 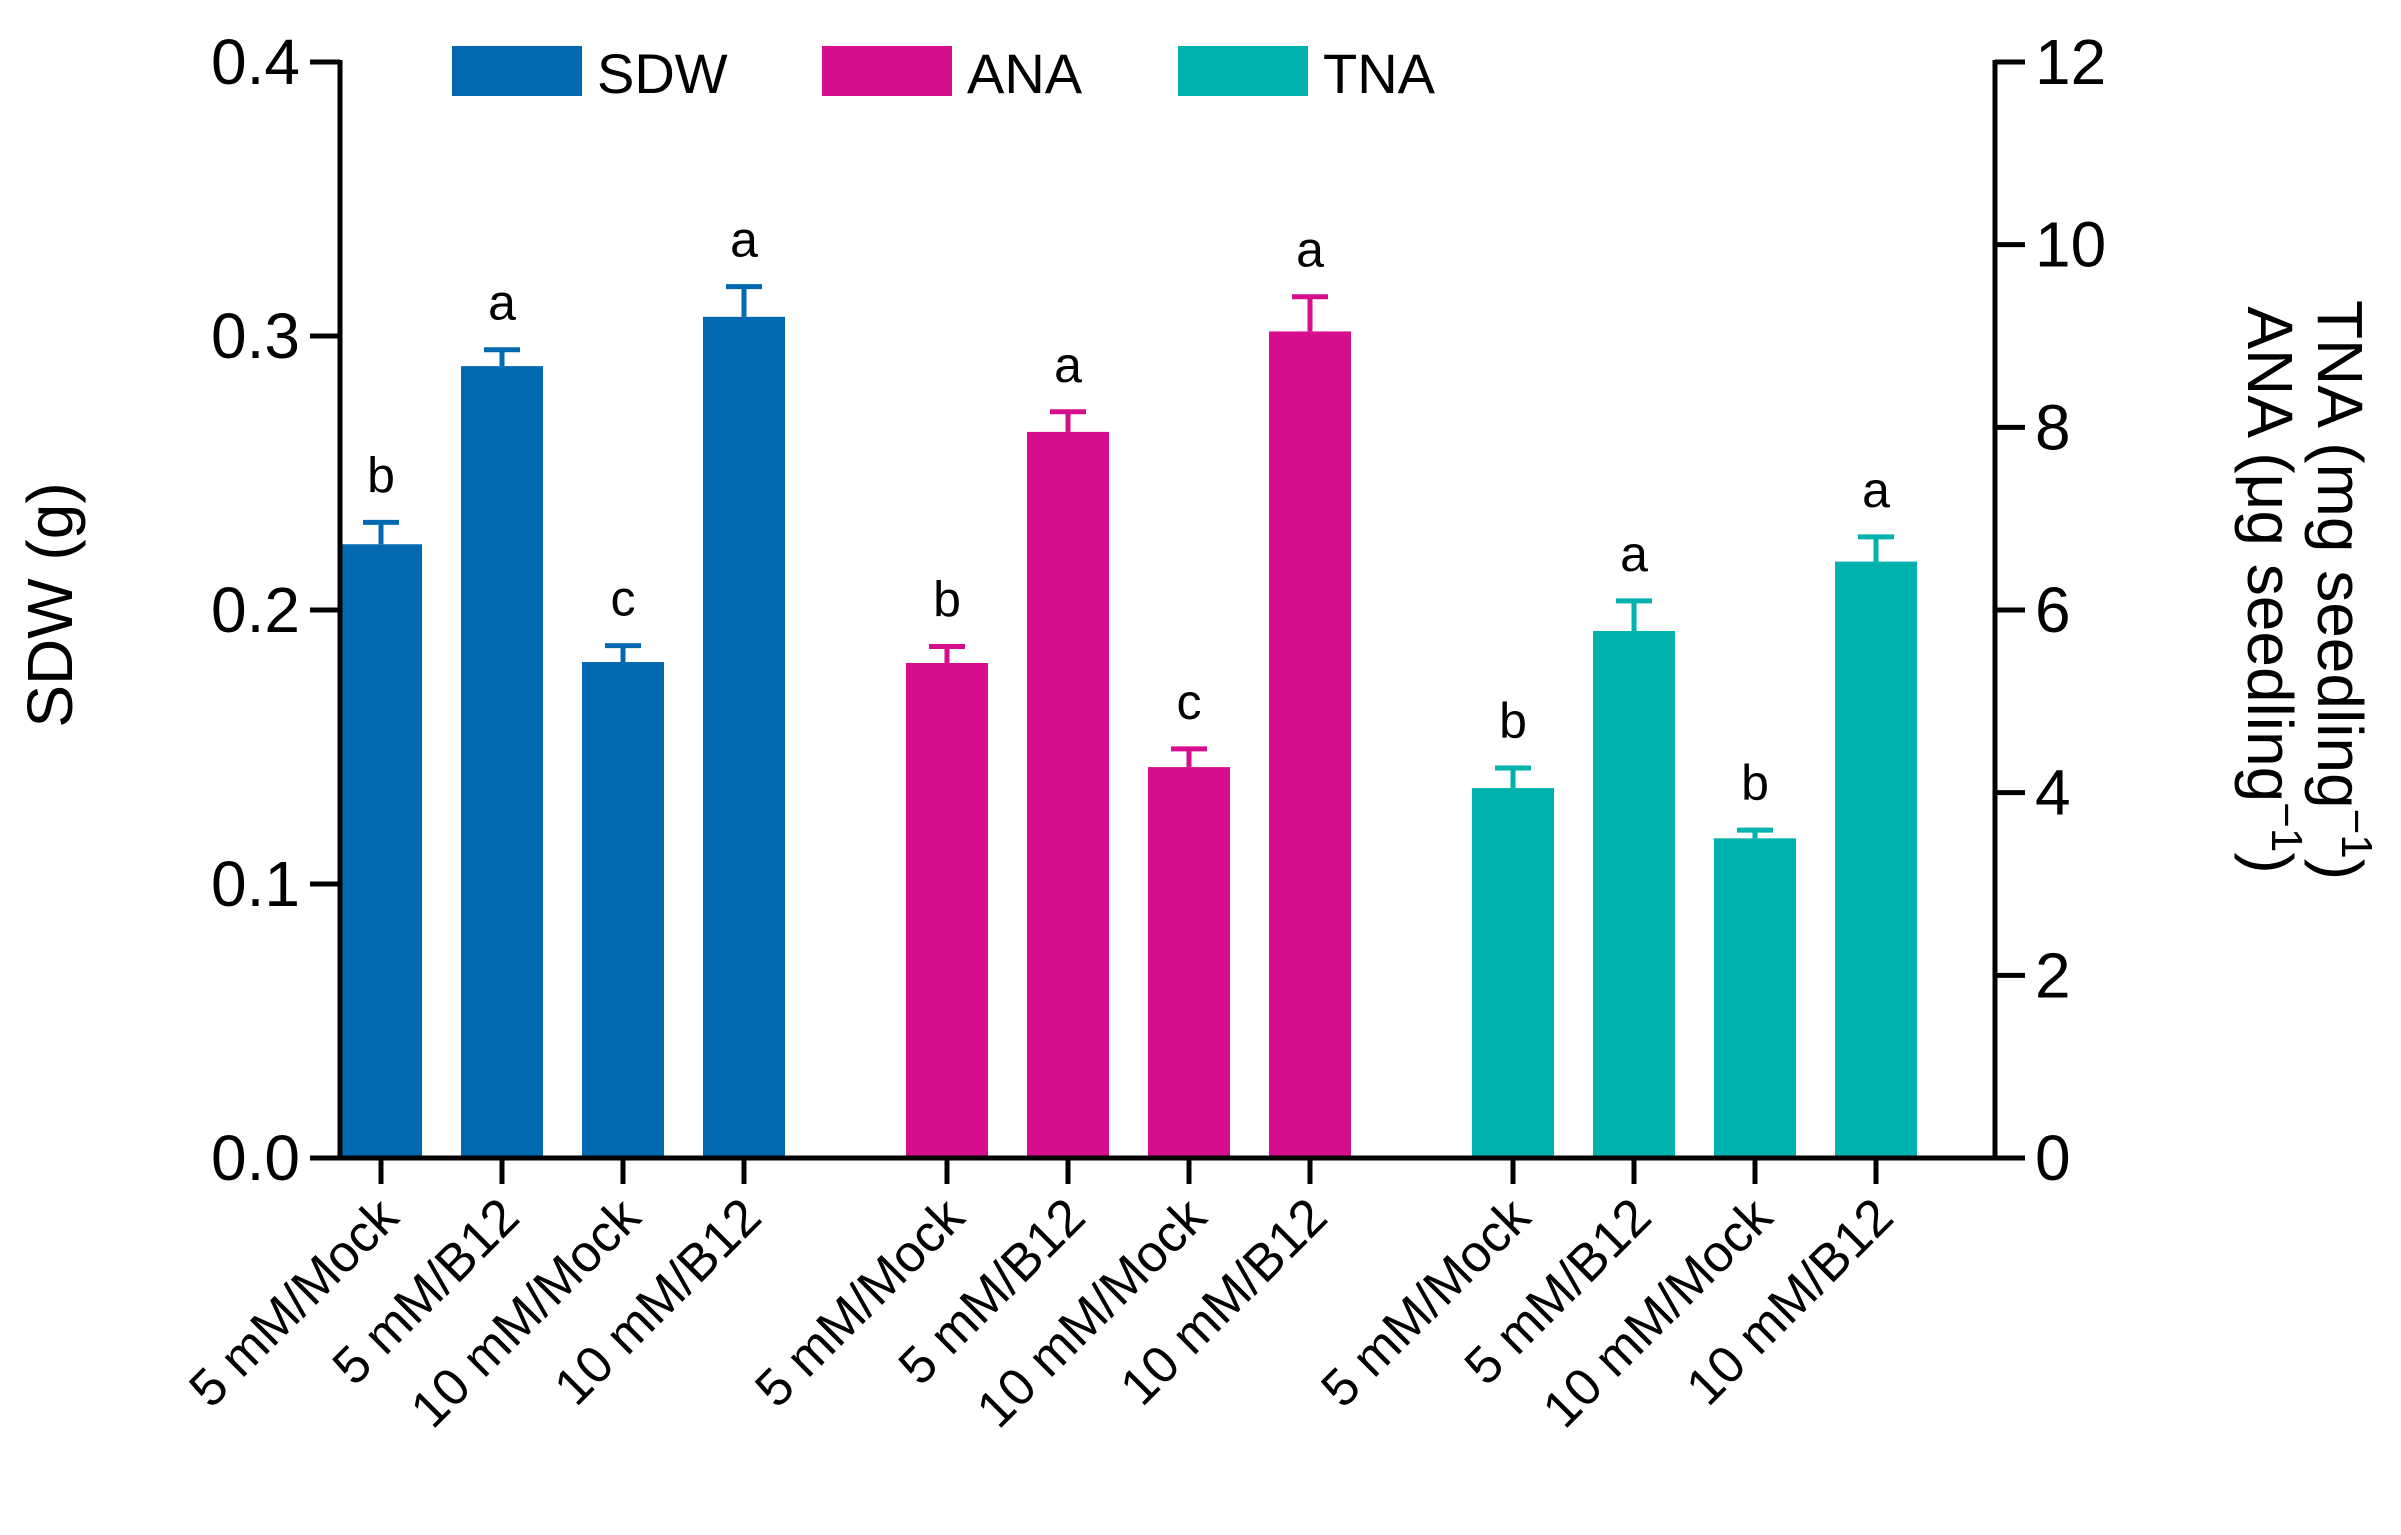 What do you see at coordinates (2070, 62) in the screenshot?
I see `right-tick-label: 12` at bounding box center [2070, 62].